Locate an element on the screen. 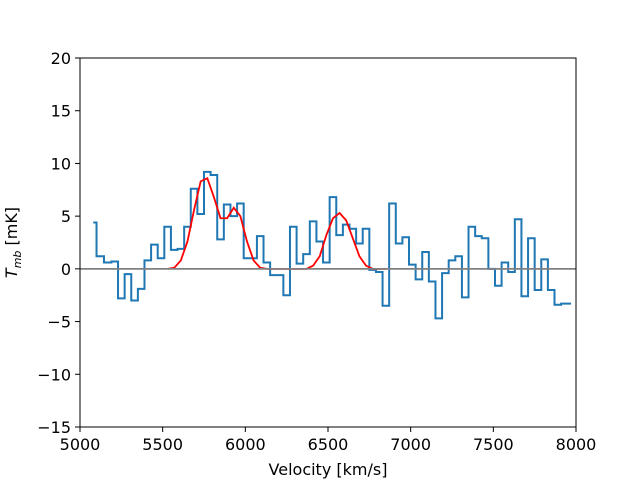  y-axis-label-main: T is located at coordinates (11, 272).